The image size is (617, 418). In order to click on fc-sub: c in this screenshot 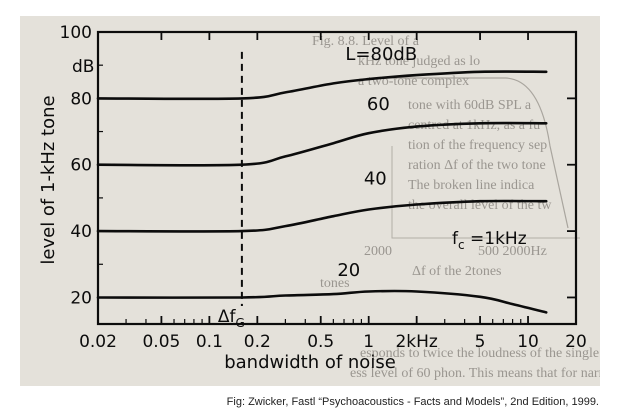, I will do `click(461, 245)`.